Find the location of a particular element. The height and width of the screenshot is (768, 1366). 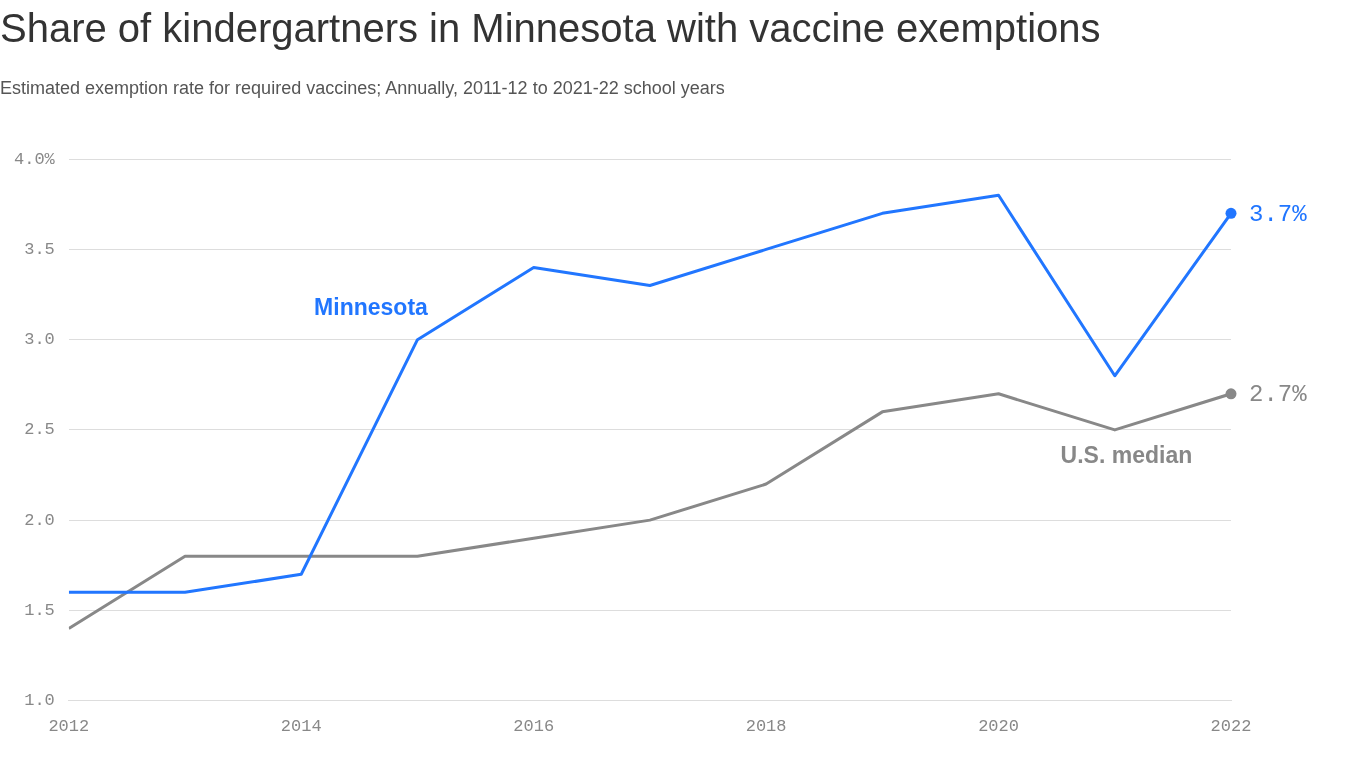

x-tick-label: 2022 is located at coordinates (1231, 727).